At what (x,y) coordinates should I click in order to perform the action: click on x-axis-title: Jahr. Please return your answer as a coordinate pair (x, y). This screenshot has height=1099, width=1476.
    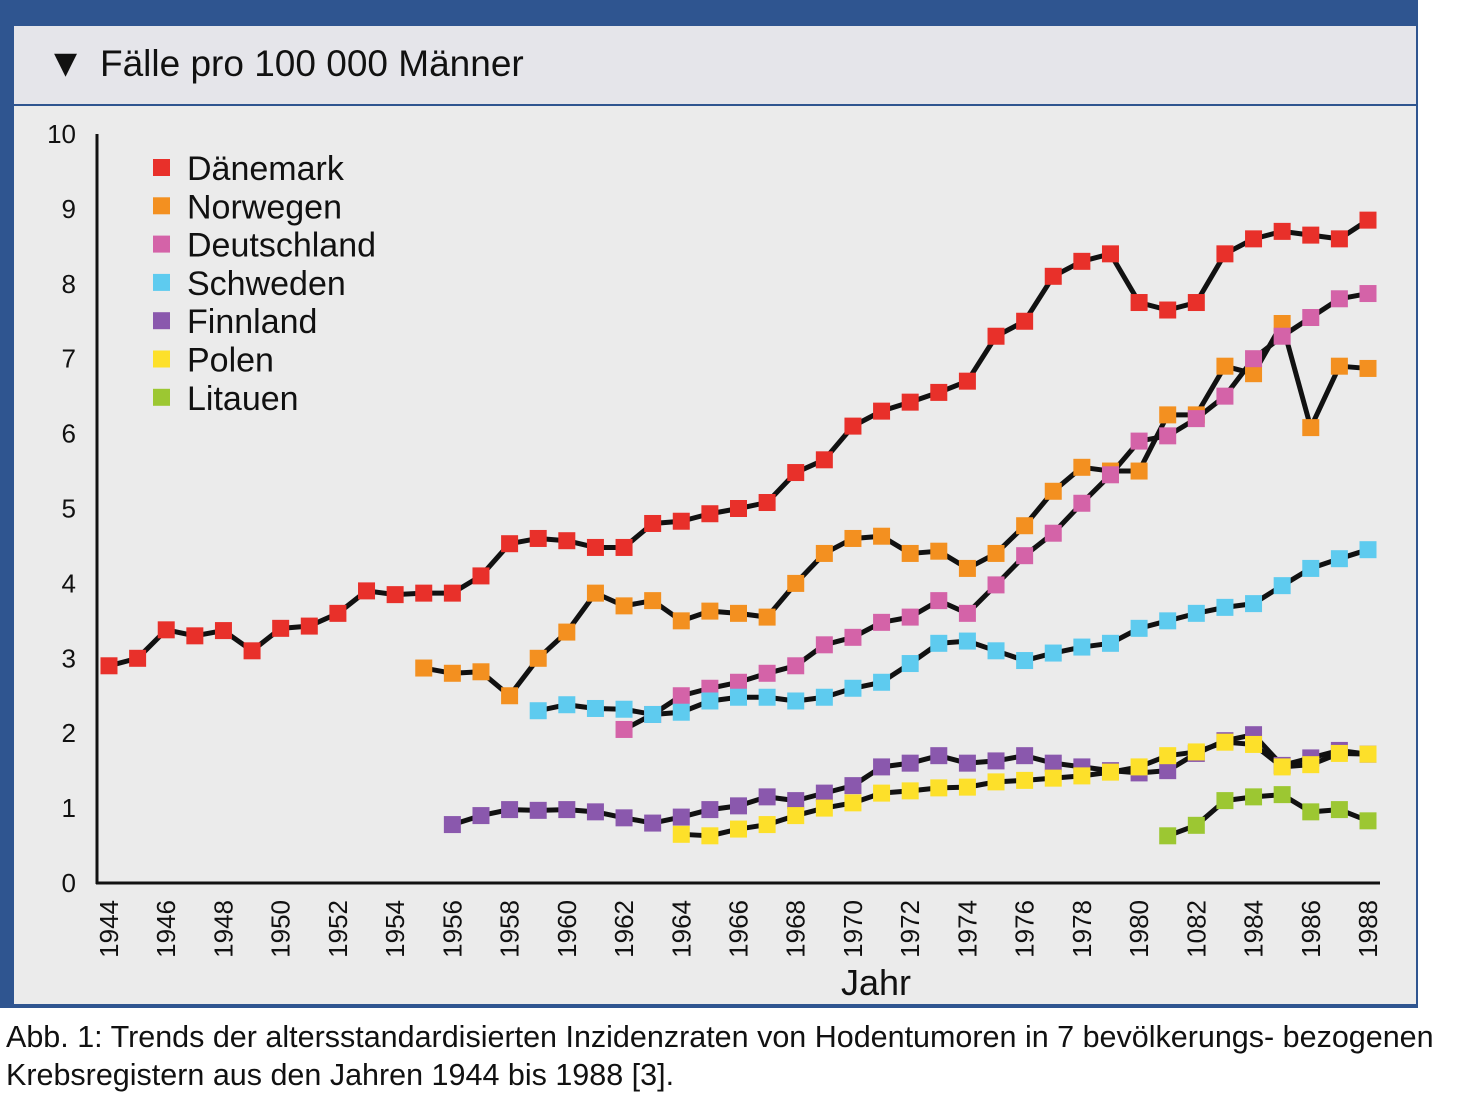
    Looking at the image, I should click on (876, 982).